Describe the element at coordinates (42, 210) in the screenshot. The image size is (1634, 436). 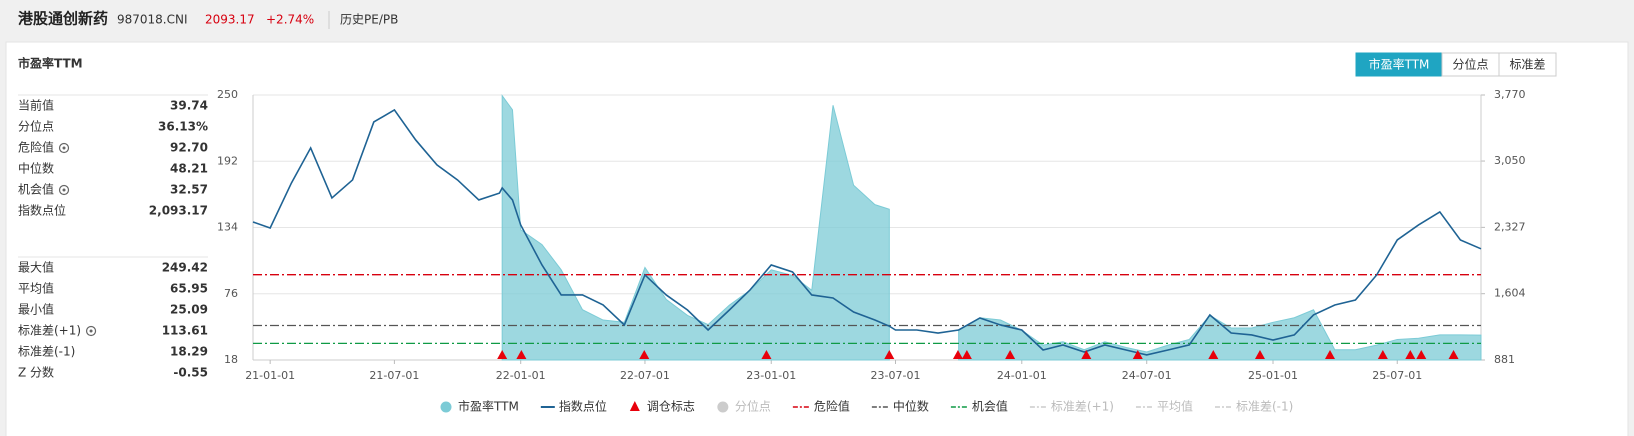
I see `stat-label: 指数点位` at that location.